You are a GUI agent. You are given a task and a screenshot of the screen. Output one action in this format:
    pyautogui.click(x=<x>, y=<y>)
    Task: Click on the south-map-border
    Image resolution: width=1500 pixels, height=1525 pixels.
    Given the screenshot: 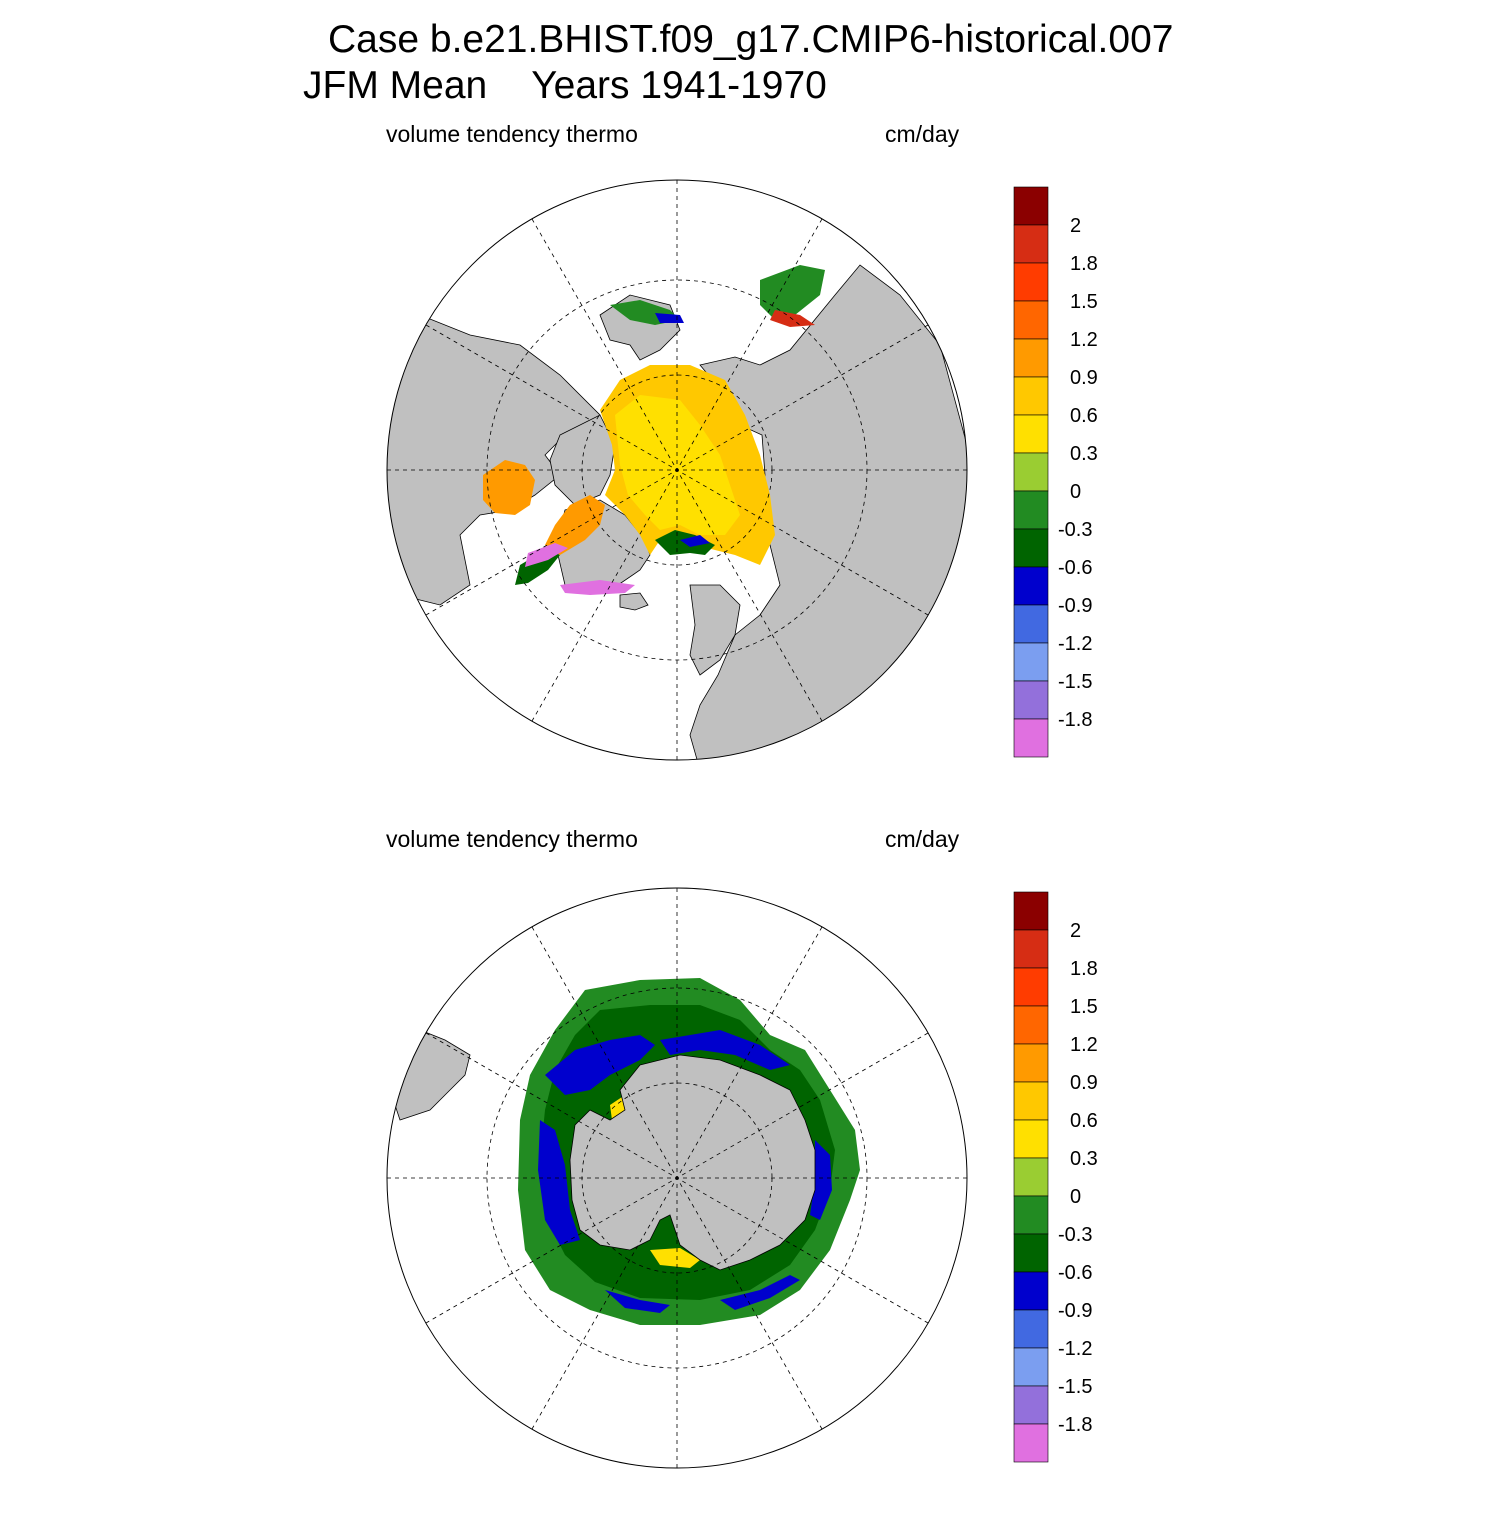 What is the action you would take?
    pyautogui.click(x=677, y=1178)
    